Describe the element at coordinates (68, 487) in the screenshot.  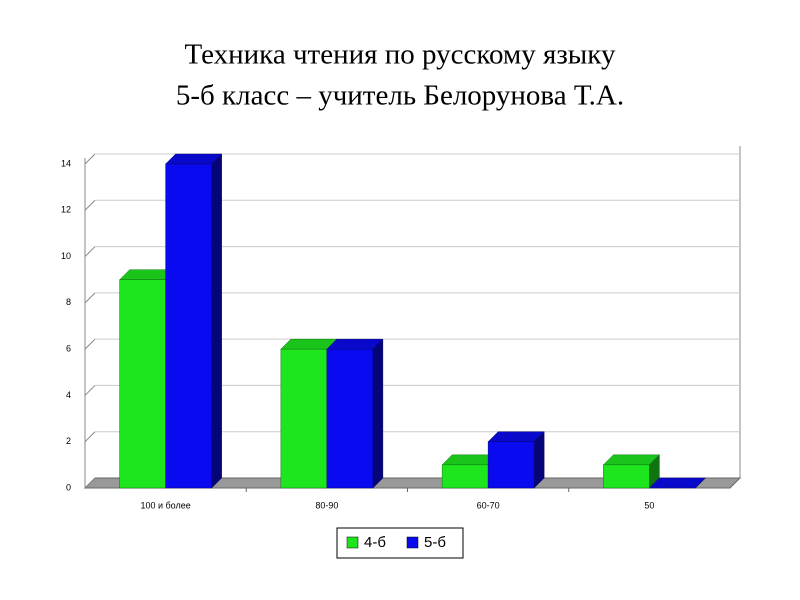
I see `y-tick-label: 0` at that location.